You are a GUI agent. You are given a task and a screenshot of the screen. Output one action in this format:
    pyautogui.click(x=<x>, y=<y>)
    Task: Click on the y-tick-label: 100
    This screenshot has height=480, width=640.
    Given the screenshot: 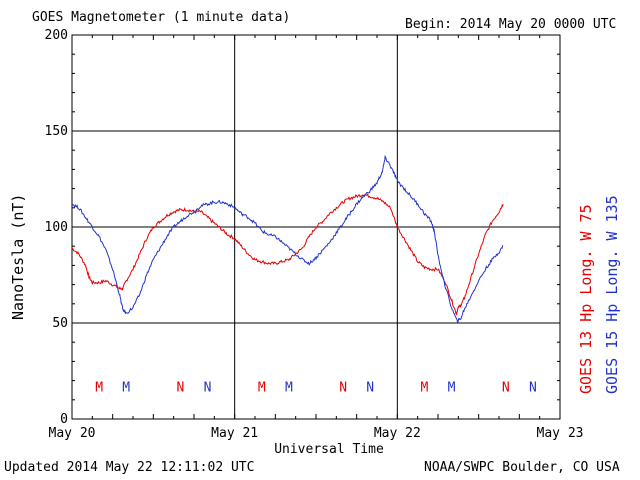 What is the action you would take?
    pyautogui.click(x=56, y=227)
    